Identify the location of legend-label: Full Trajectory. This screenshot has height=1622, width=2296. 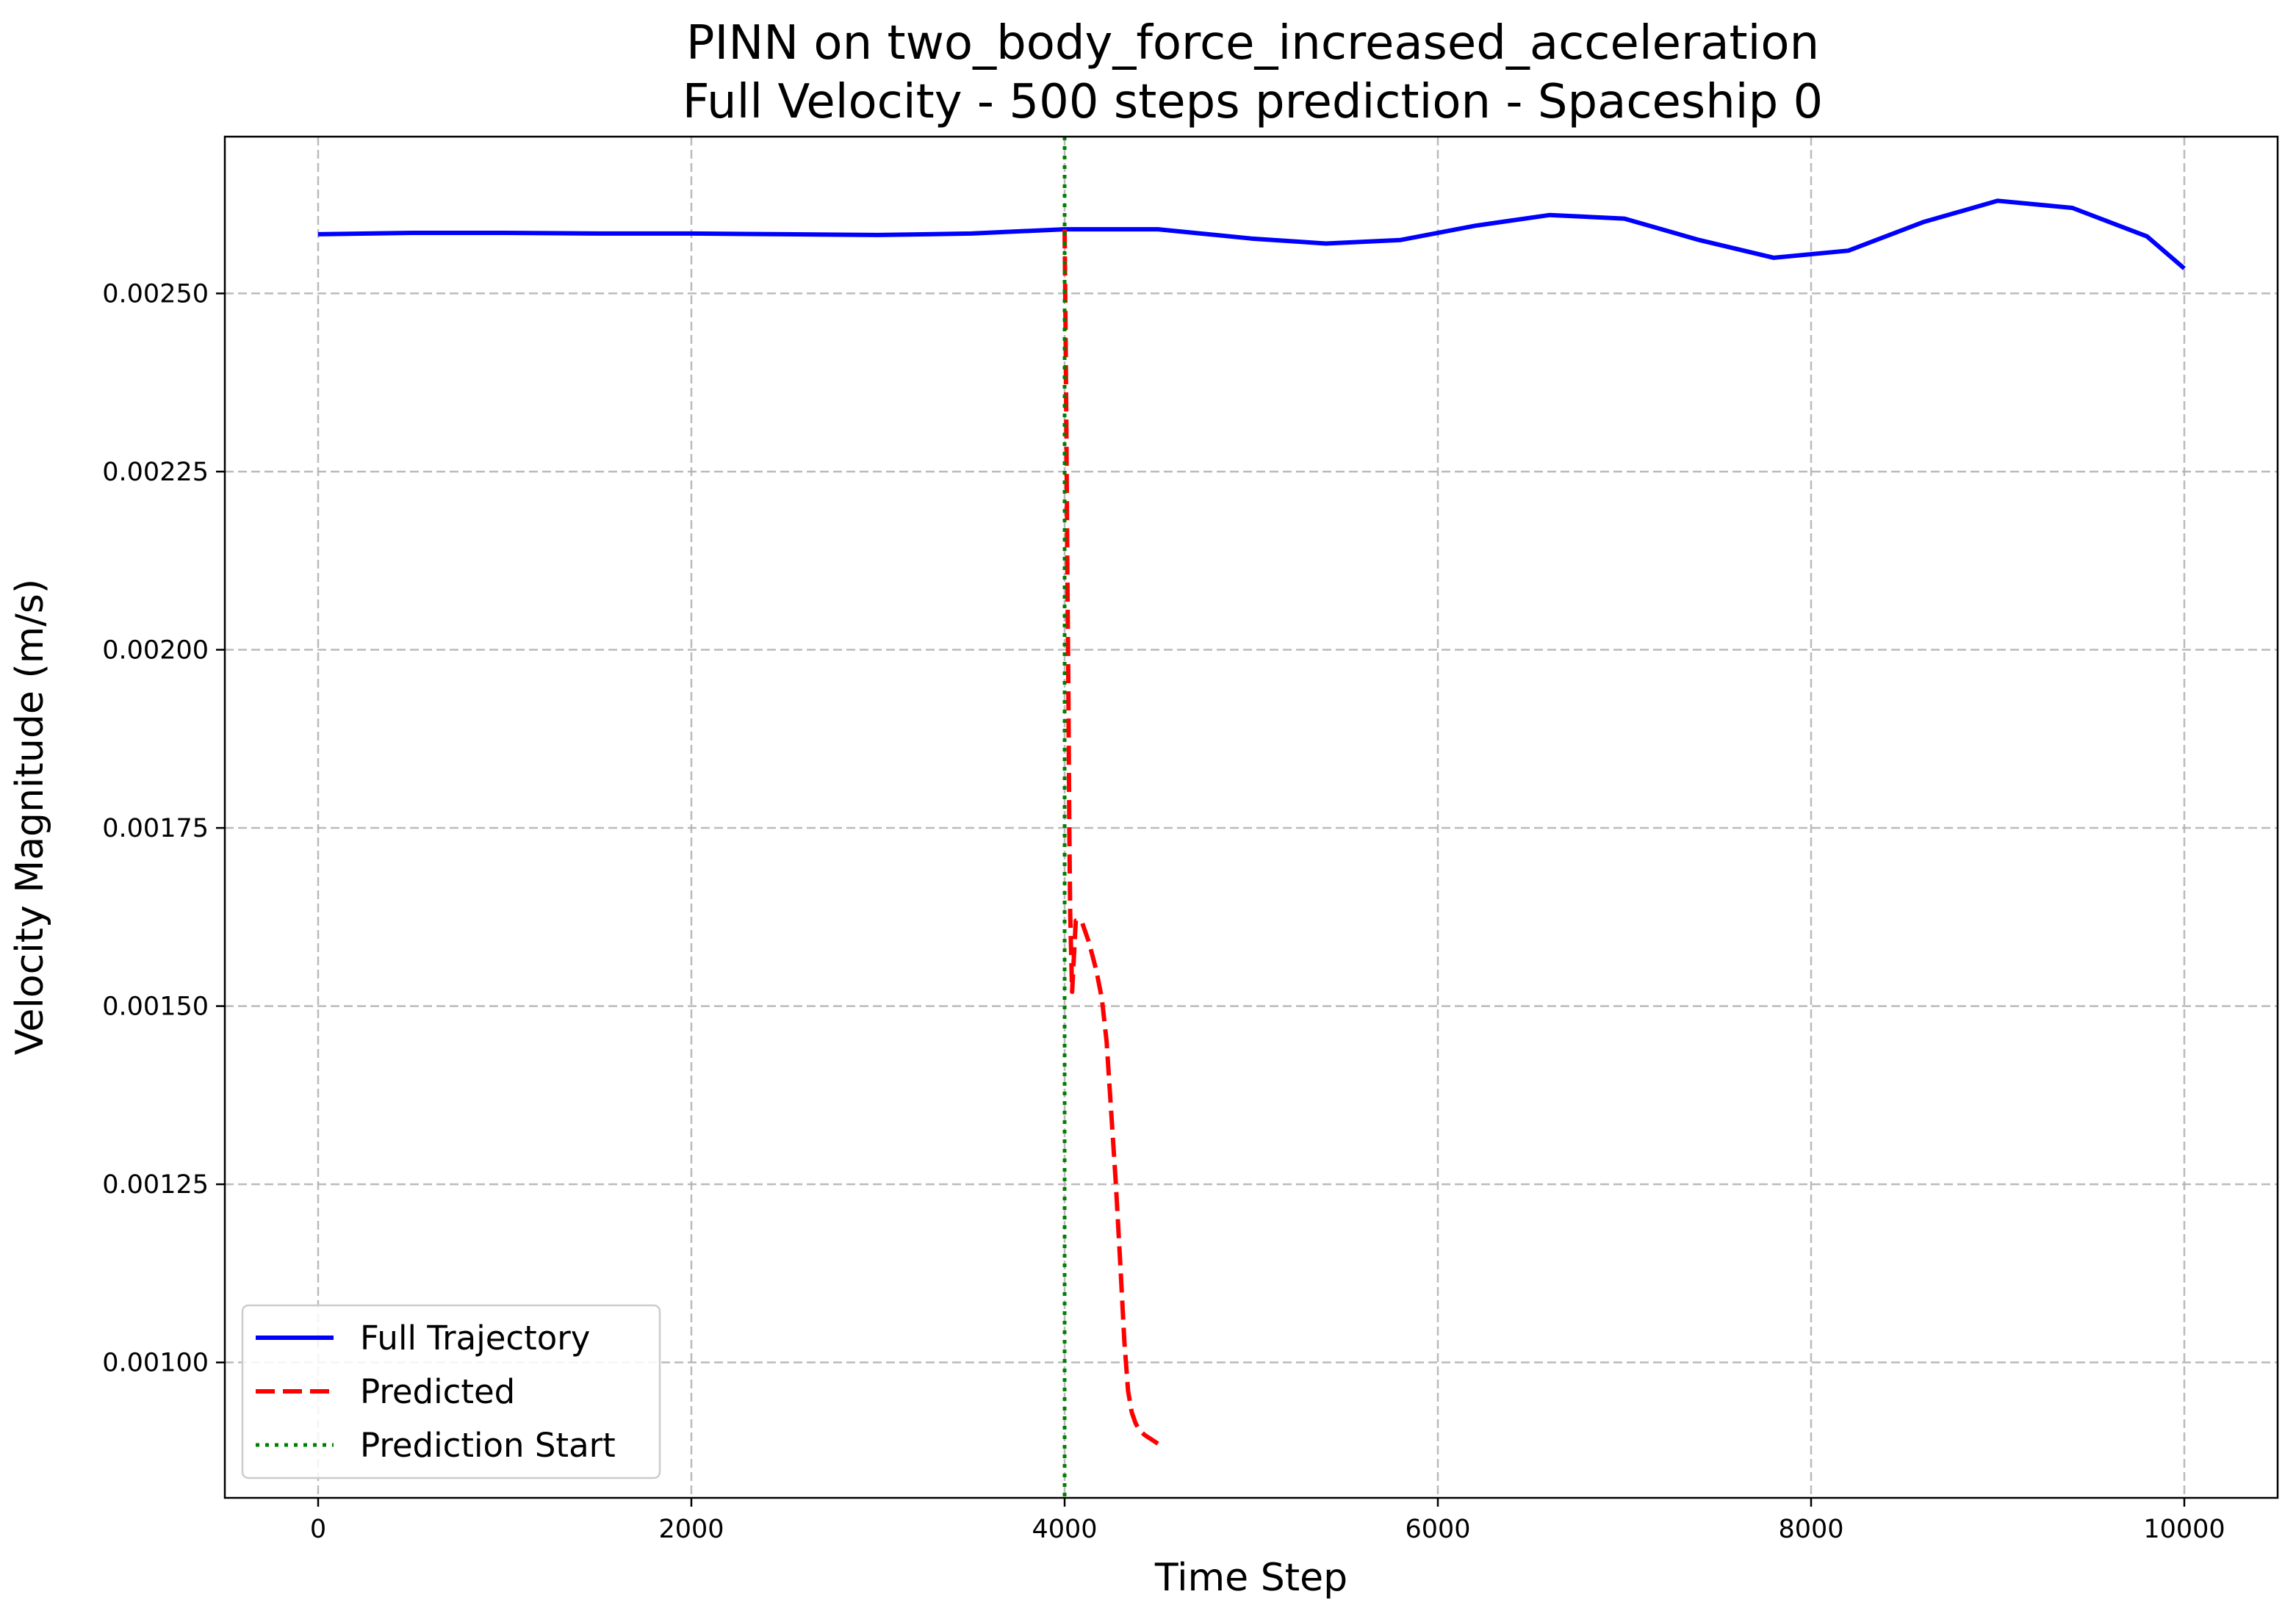
(475, 1338).